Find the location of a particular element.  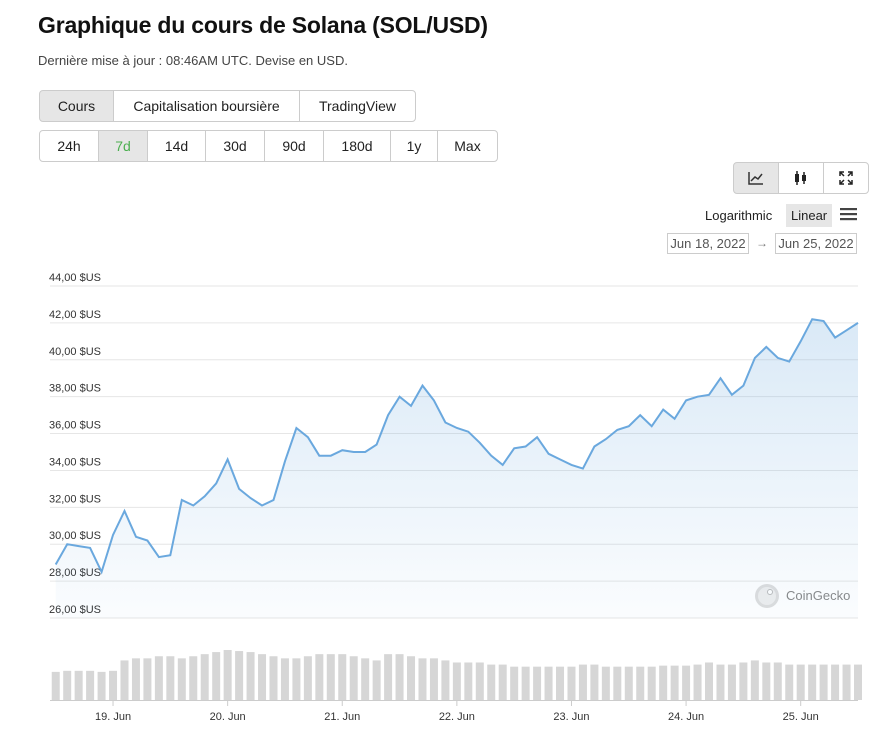

fullscreen-button is located at coordinates (846, 178).